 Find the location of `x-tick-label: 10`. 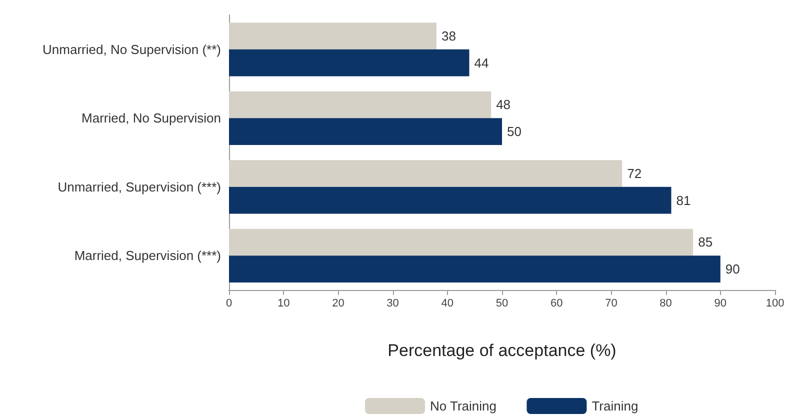

x-tick-label: 10 is located at coordinates (283, 304).